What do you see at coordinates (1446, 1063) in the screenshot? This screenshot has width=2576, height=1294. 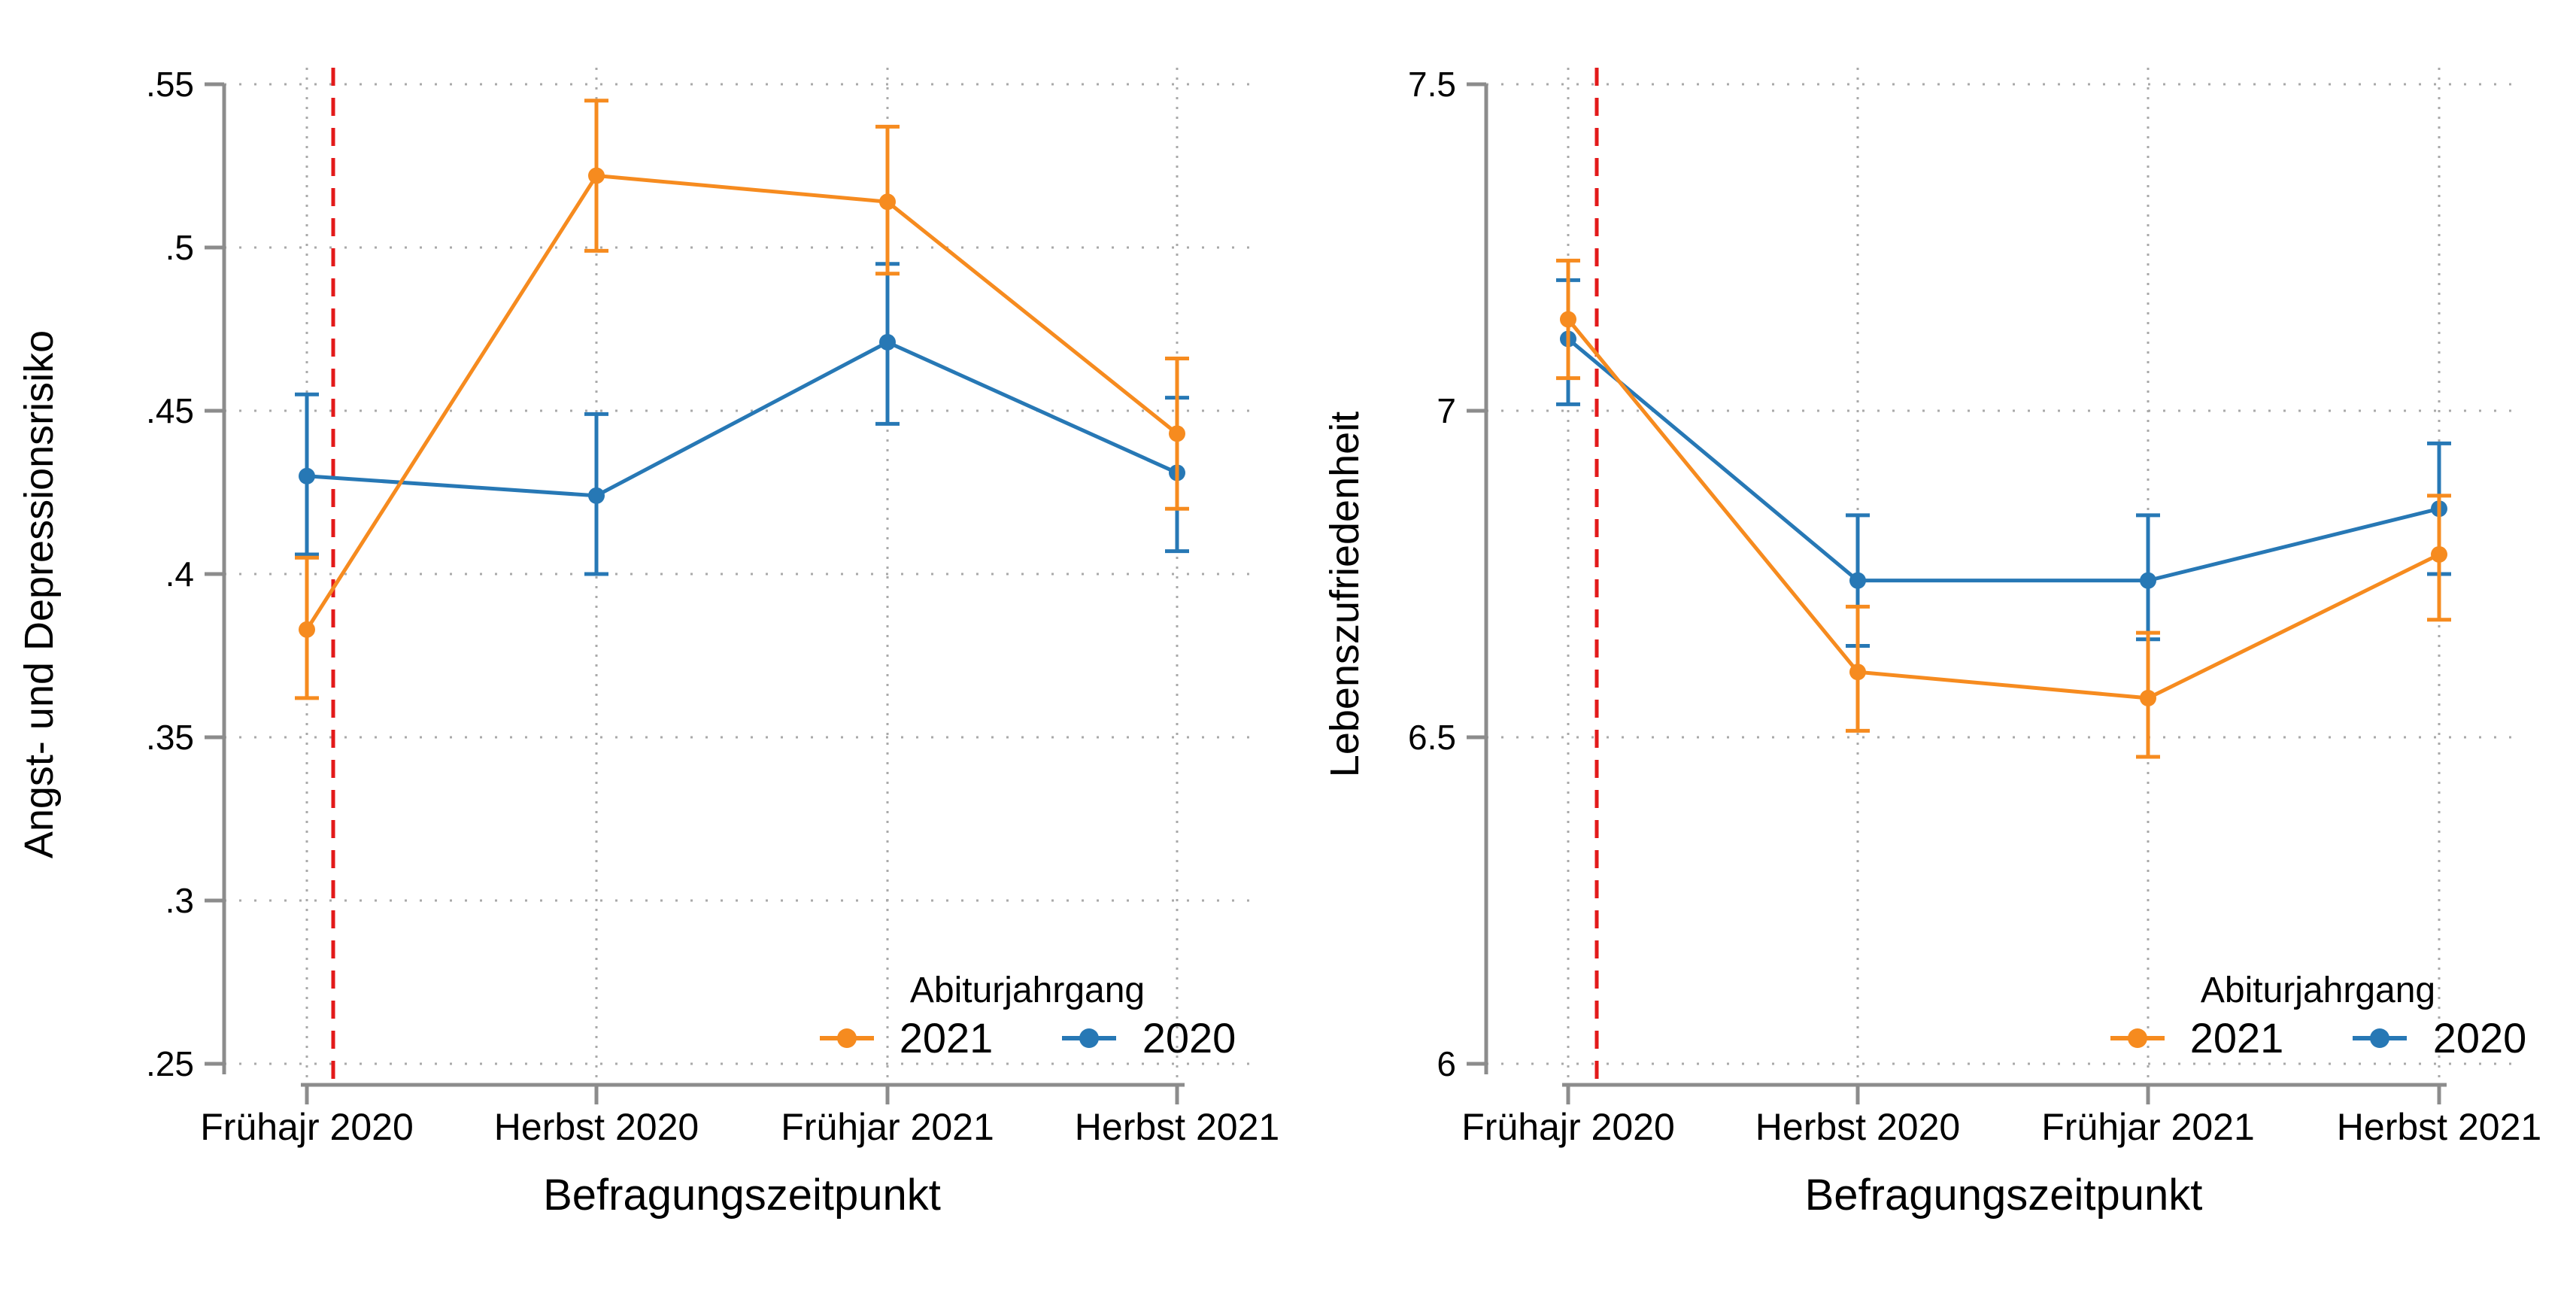 I see `y-tick-label: 6` at bounding box center [1446, 1063].